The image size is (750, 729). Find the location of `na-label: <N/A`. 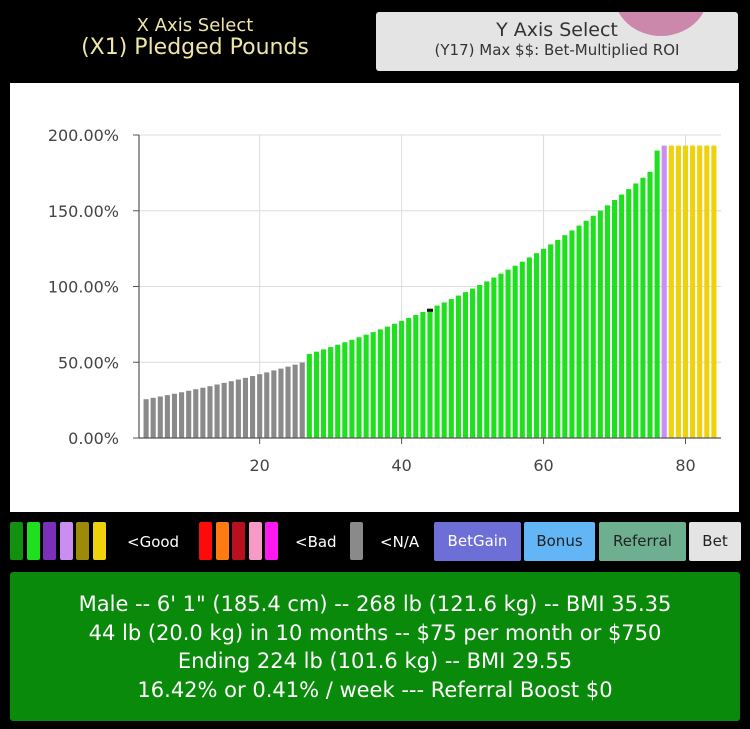

na-label: <N/A is located at coordinates (400, 542).